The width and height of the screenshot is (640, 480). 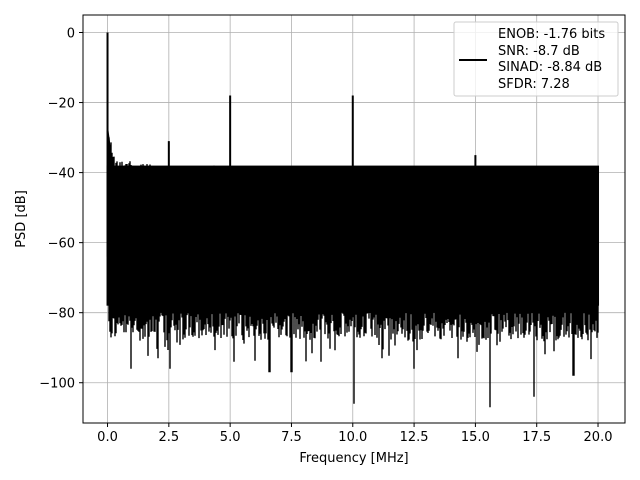 What do you see at coordinates (107, 437) in the screenshot?
I see `x-tick-label: 0.0` at bounding box center [107, 437].